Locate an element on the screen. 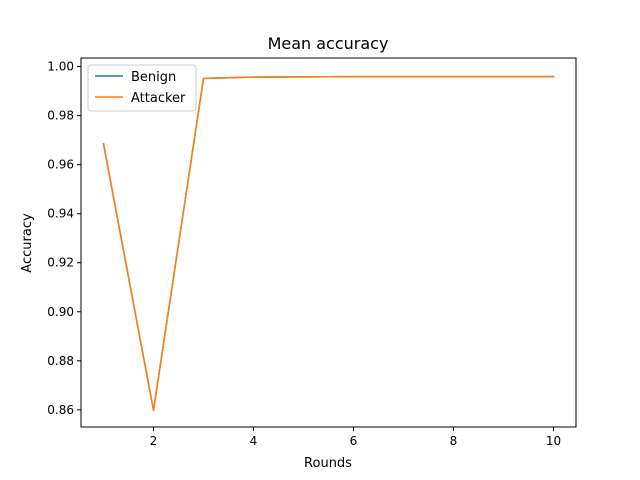  legend-label-attacker: Attacker is located at coordinates (158, 98).